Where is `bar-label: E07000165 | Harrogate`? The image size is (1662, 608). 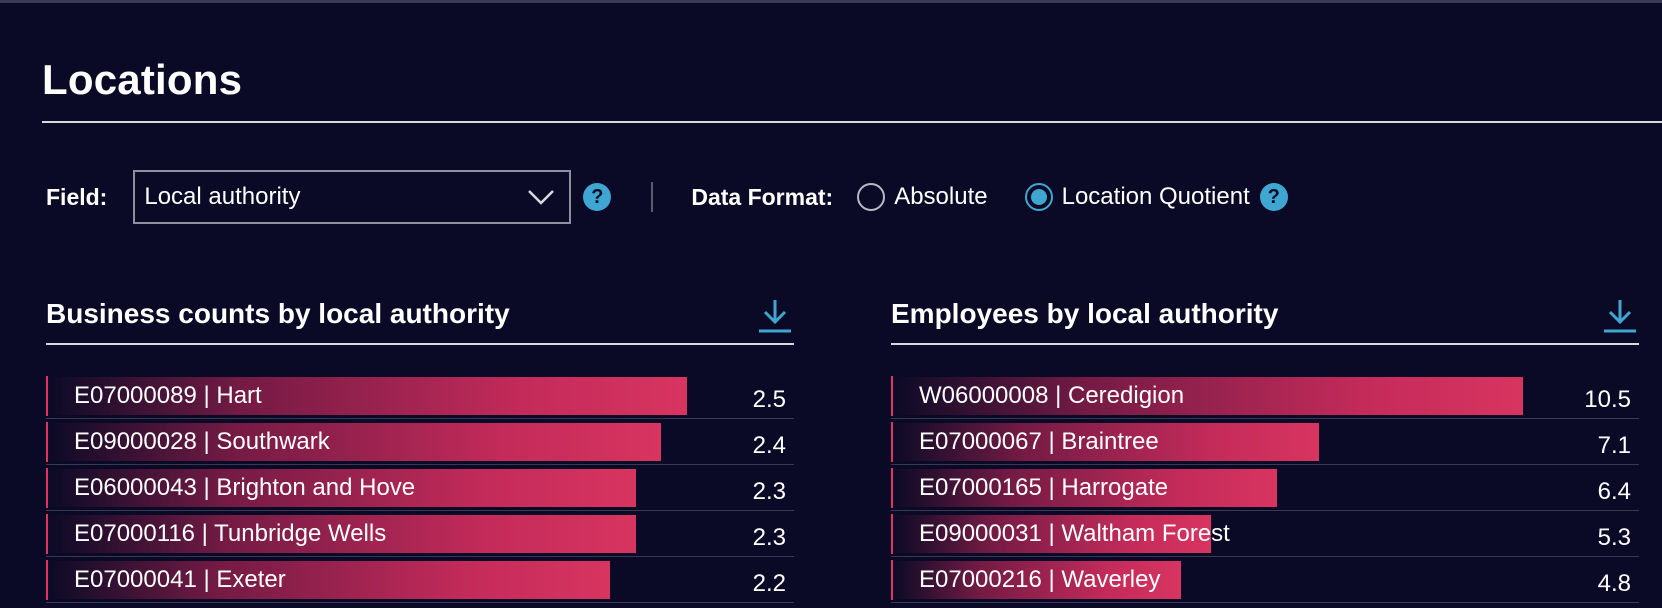 bar-label: E07000165 | Harrogate is located at coordinates (1044, 487).